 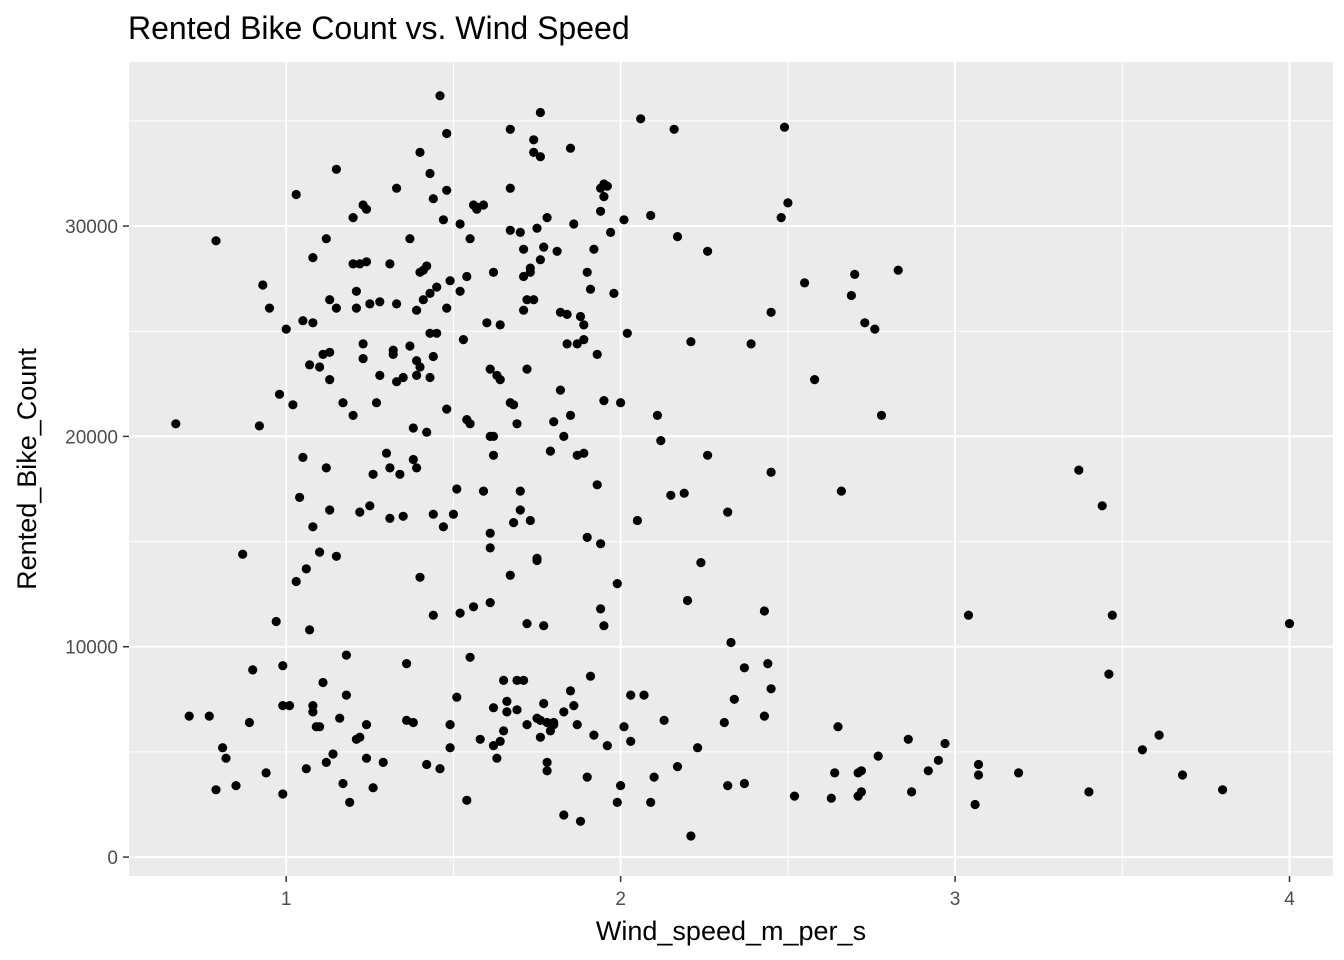 I want to click on y-tick-label: 30000, so click(x=91, y=227).